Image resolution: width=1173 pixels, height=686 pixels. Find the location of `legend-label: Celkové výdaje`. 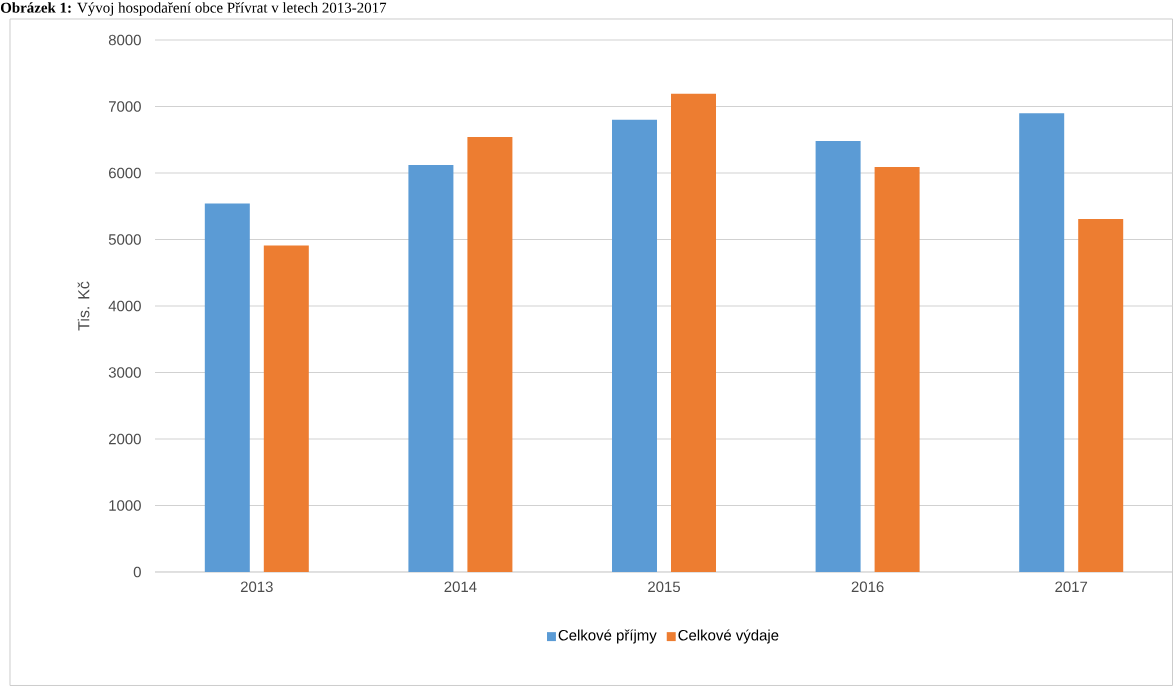

legend-label: Celkové výdaje is located at coordinates (728, 636).